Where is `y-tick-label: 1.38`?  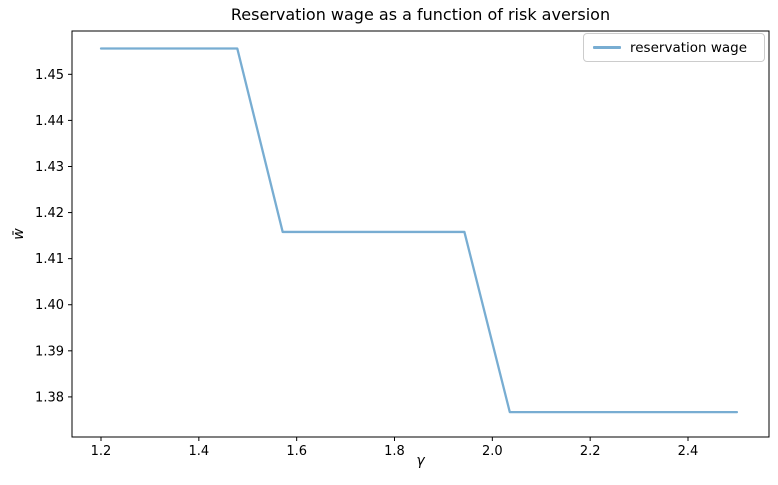
y-tick-label: 1.38 is located at coordinates (49, 397).